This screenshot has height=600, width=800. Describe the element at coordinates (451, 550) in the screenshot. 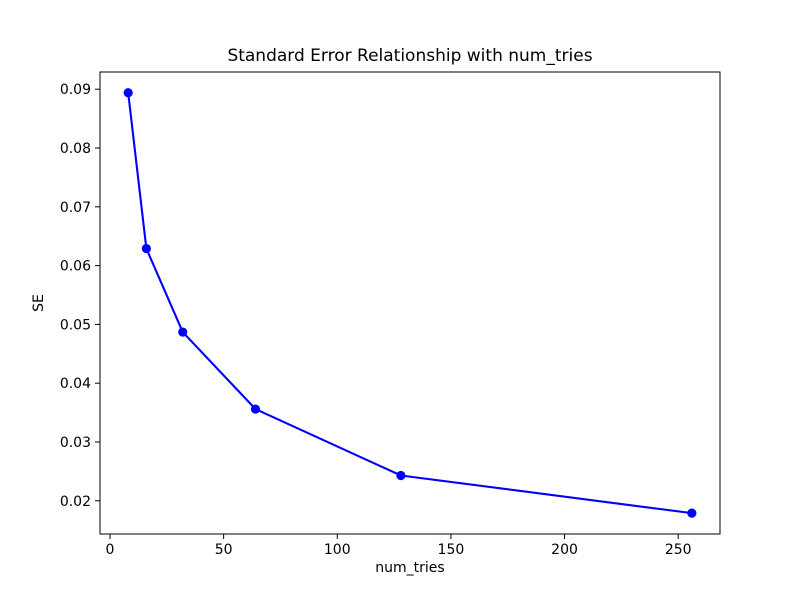

I see `x-tick-label: 150` at that location.